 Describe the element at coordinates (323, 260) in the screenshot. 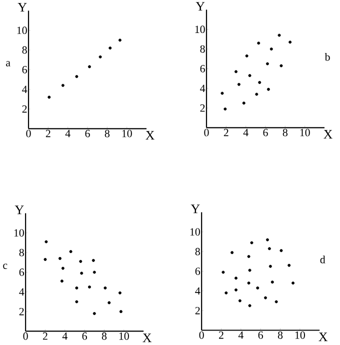

I see `text: d` at that location.